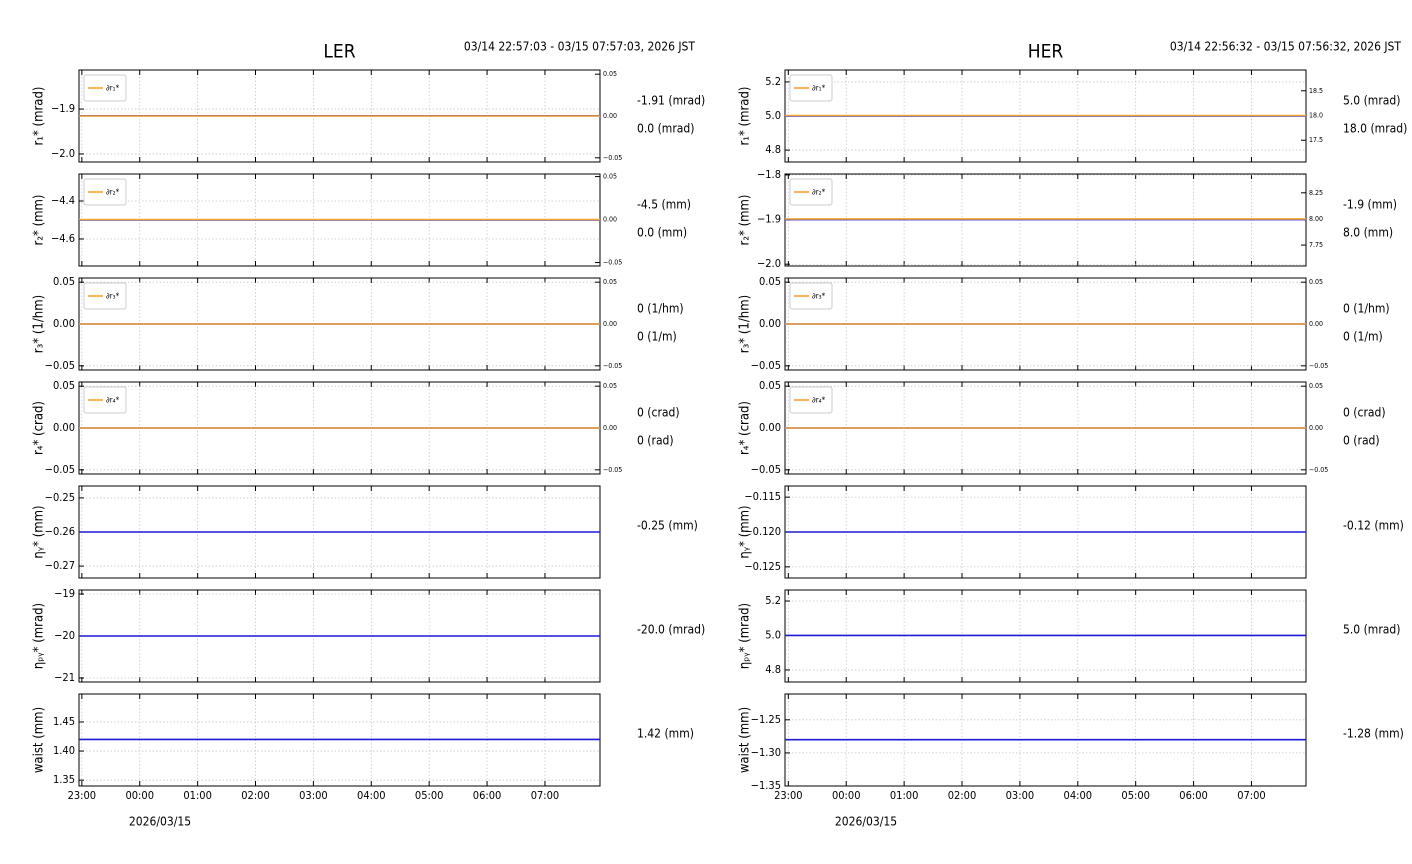 The height and width of the screenshot is (864, 1412). I want to click on y-tick-label: −21, so click(64, 677).